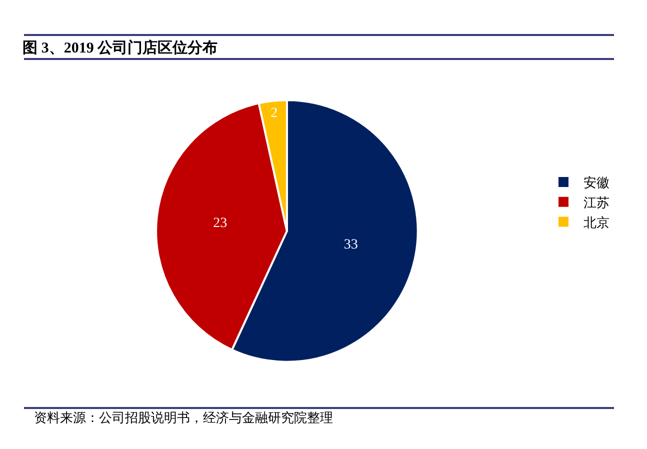  I want to click on chart-title: 图 3、2019 公司门店区位分布, so click(120, 47).